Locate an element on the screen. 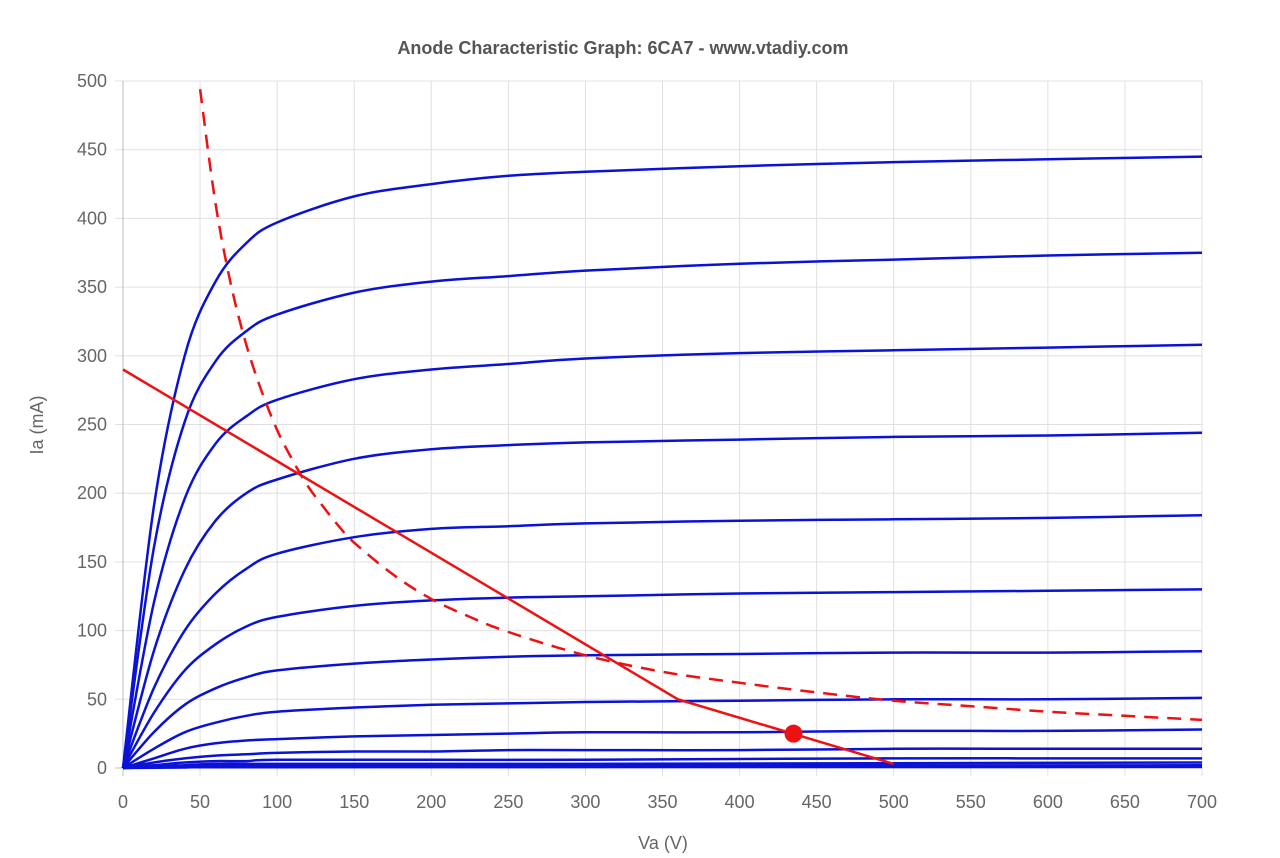 The width and height of the screenshot is (1280, 858). x-tick-label: 450 is located at coordinates (817, 802).